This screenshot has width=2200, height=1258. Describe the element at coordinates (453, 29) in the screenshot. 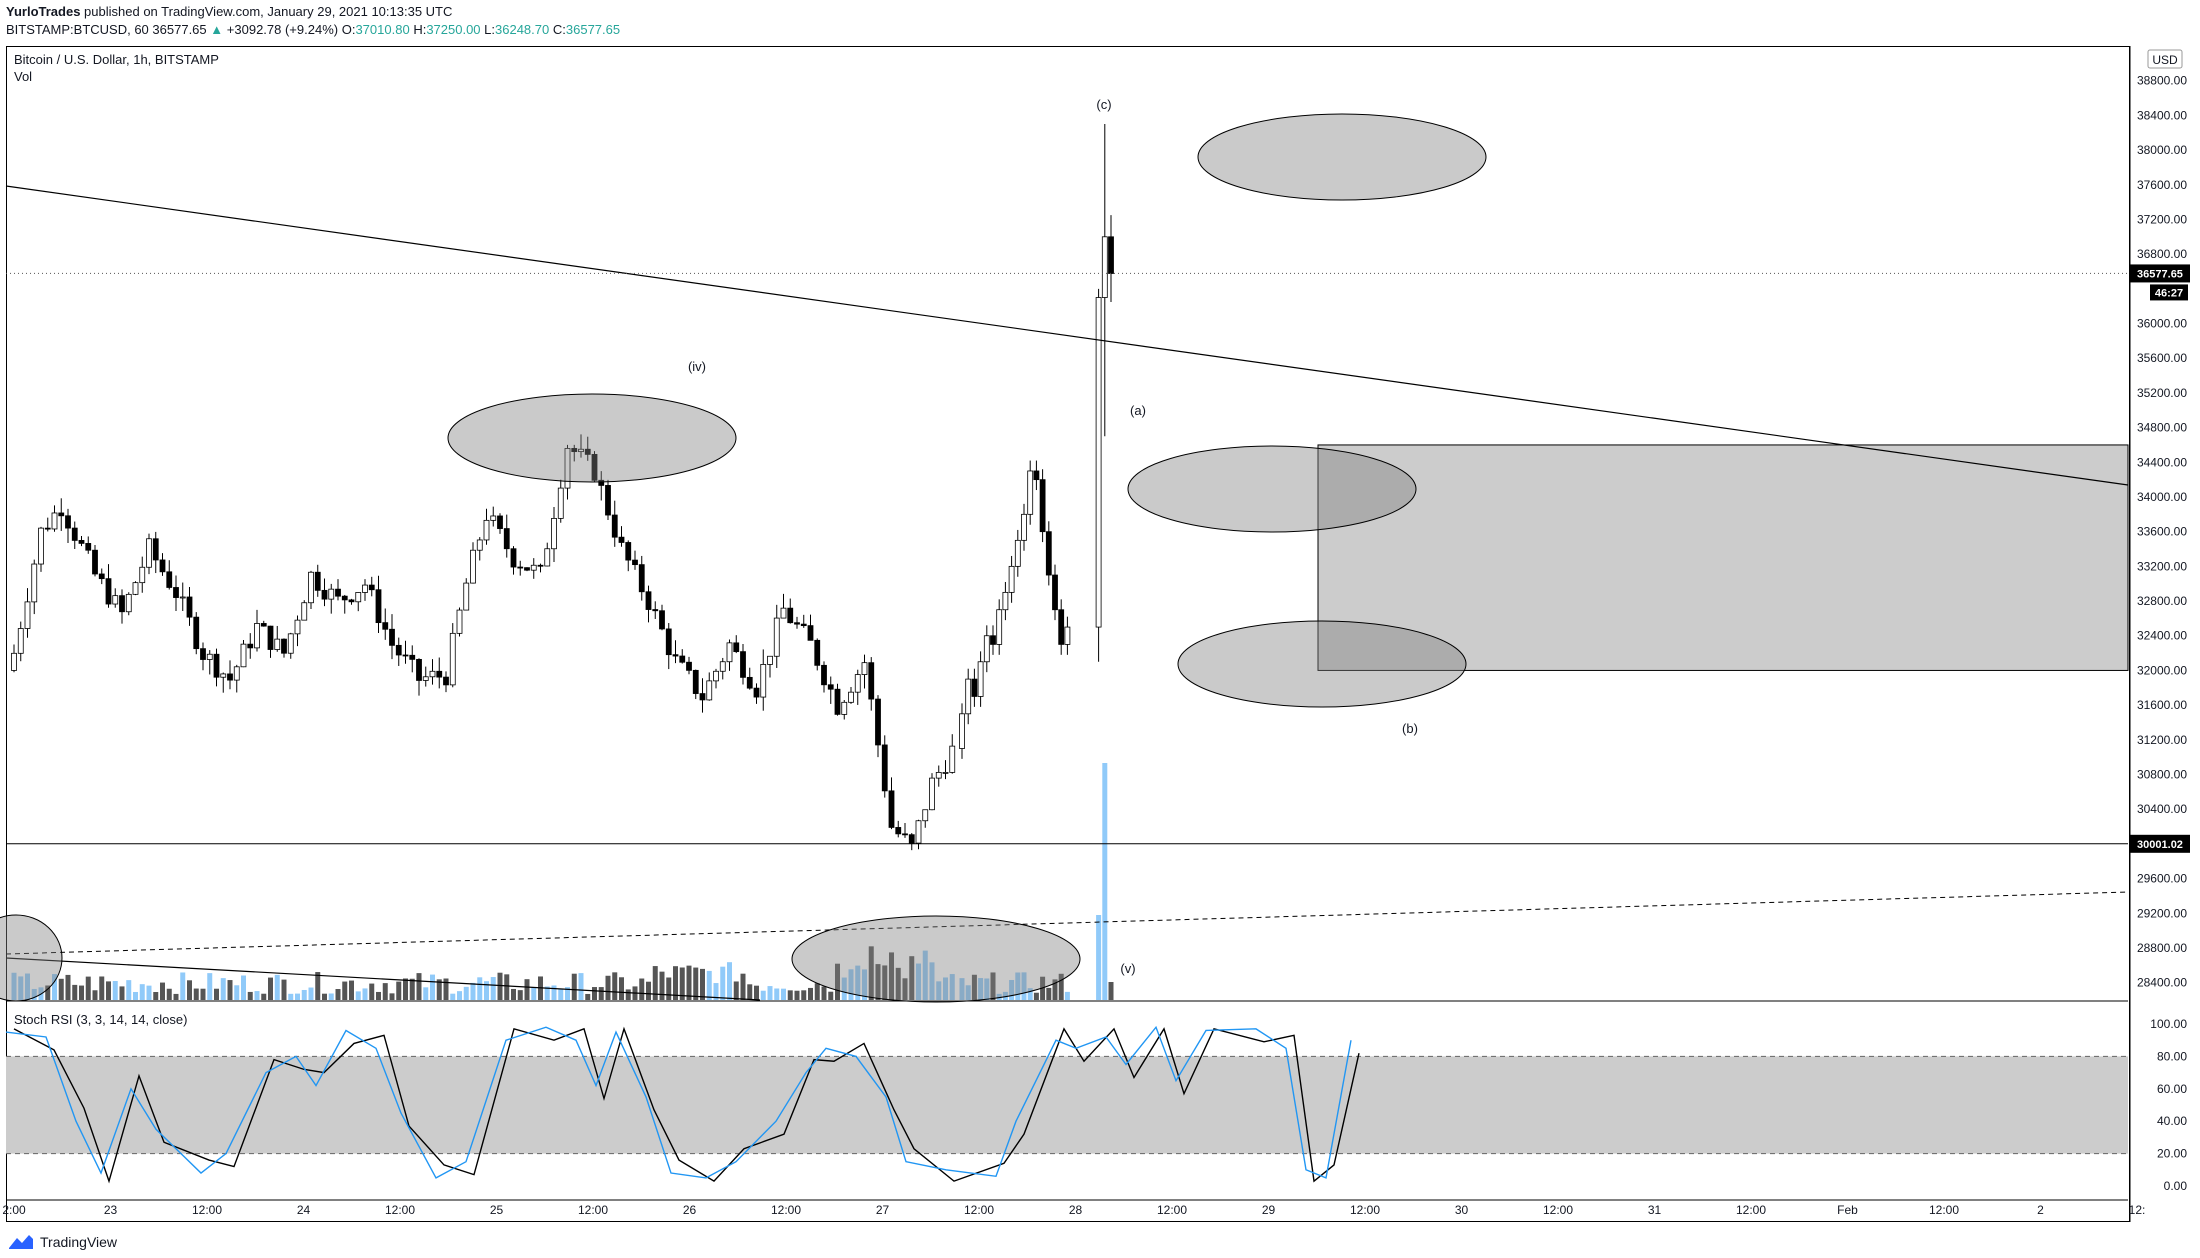

I see `high-value: 37250.00` at that location.